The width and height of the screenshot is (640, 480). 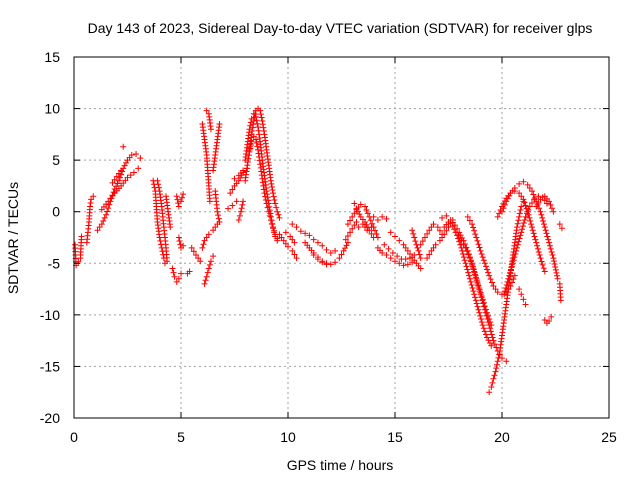 I want to click on series-track-t33, so click(x=351, y=231).